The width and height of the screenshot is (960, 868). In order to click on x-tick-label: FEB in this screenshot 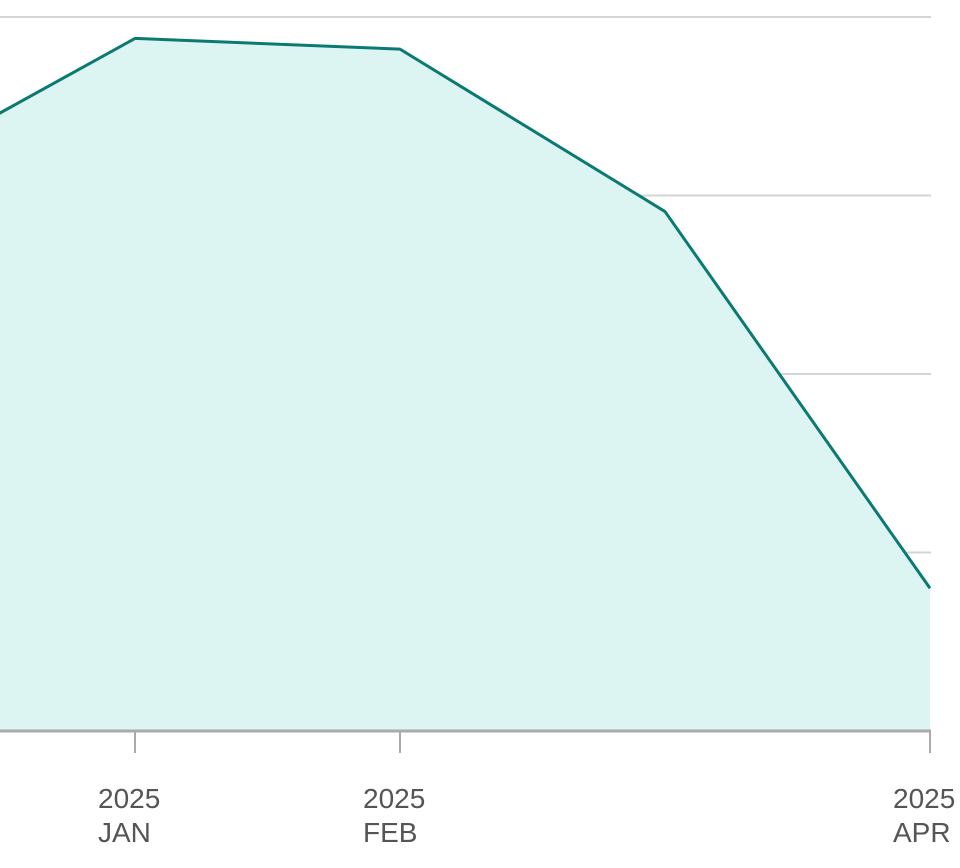, I will do `click(390, 832)`.